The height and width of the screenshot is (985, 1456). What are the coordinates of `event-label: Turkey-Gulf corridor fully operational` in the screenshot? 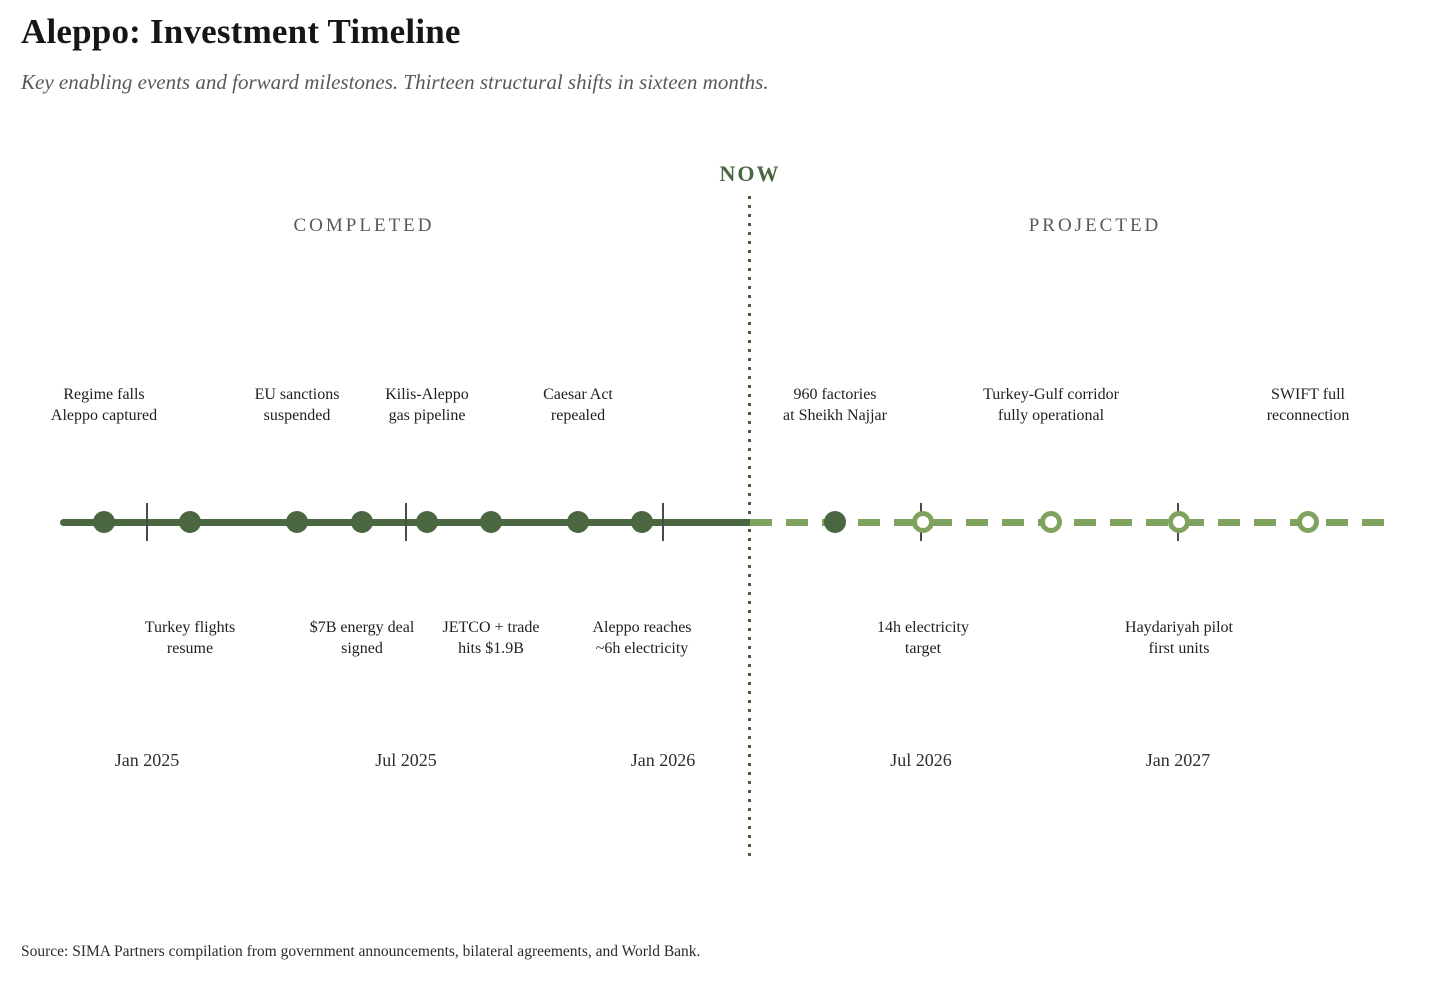 It's located at (1051, 405).